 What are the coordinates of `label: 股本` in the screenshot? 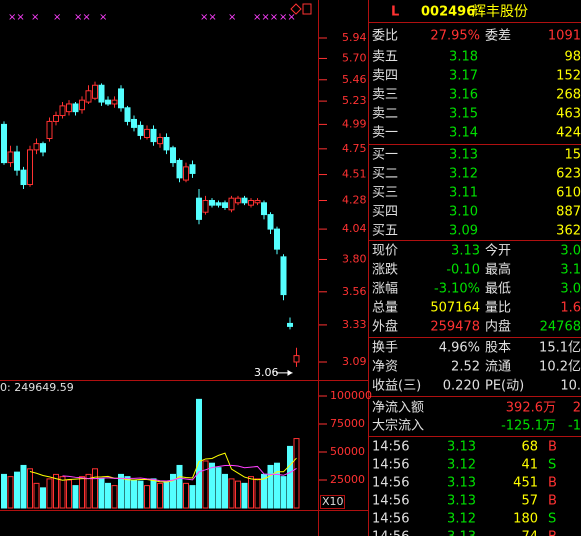 It's located at (498, 348).